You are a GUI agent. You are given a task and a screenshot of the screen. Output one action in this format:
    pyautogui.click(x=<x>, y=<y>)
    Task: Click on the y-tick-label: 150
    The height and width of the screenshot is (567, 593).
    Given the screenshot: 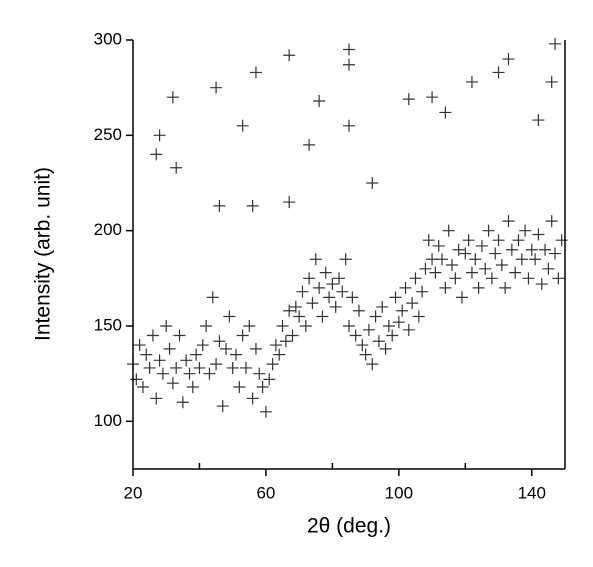 What is the action you would take?
    pyautogui.click(x=108, y=324)
    